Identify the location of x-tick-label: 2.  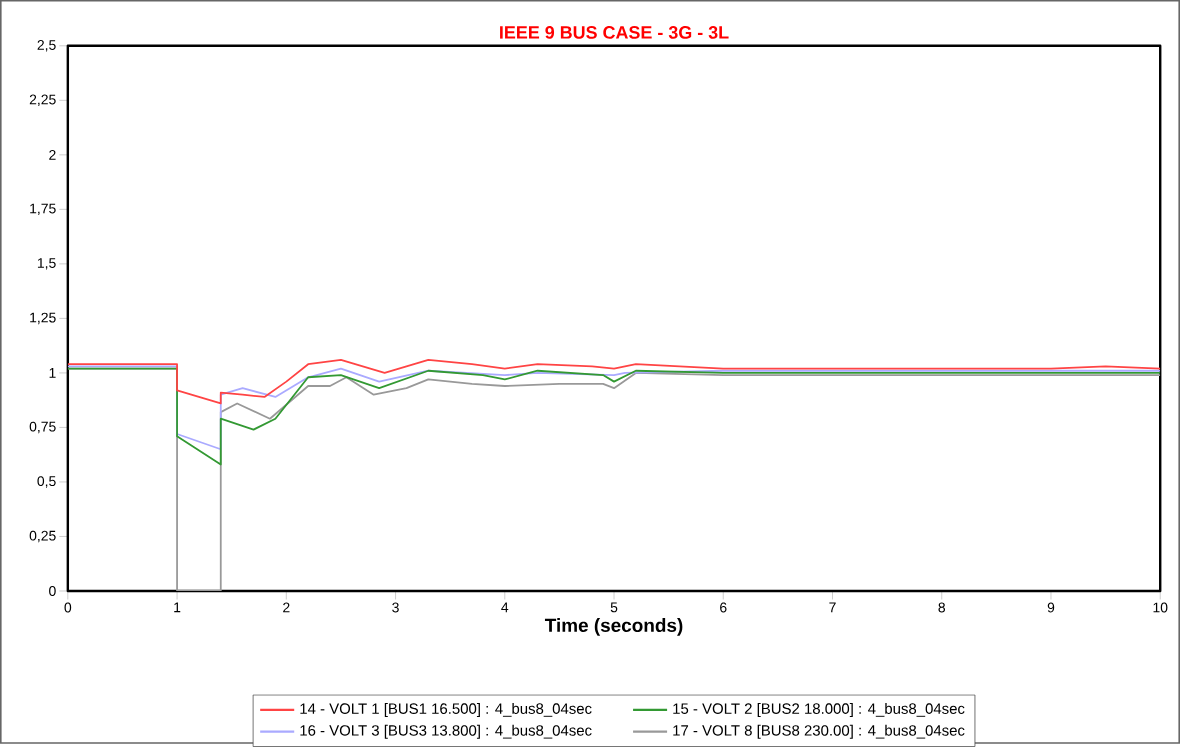
(286, 607).